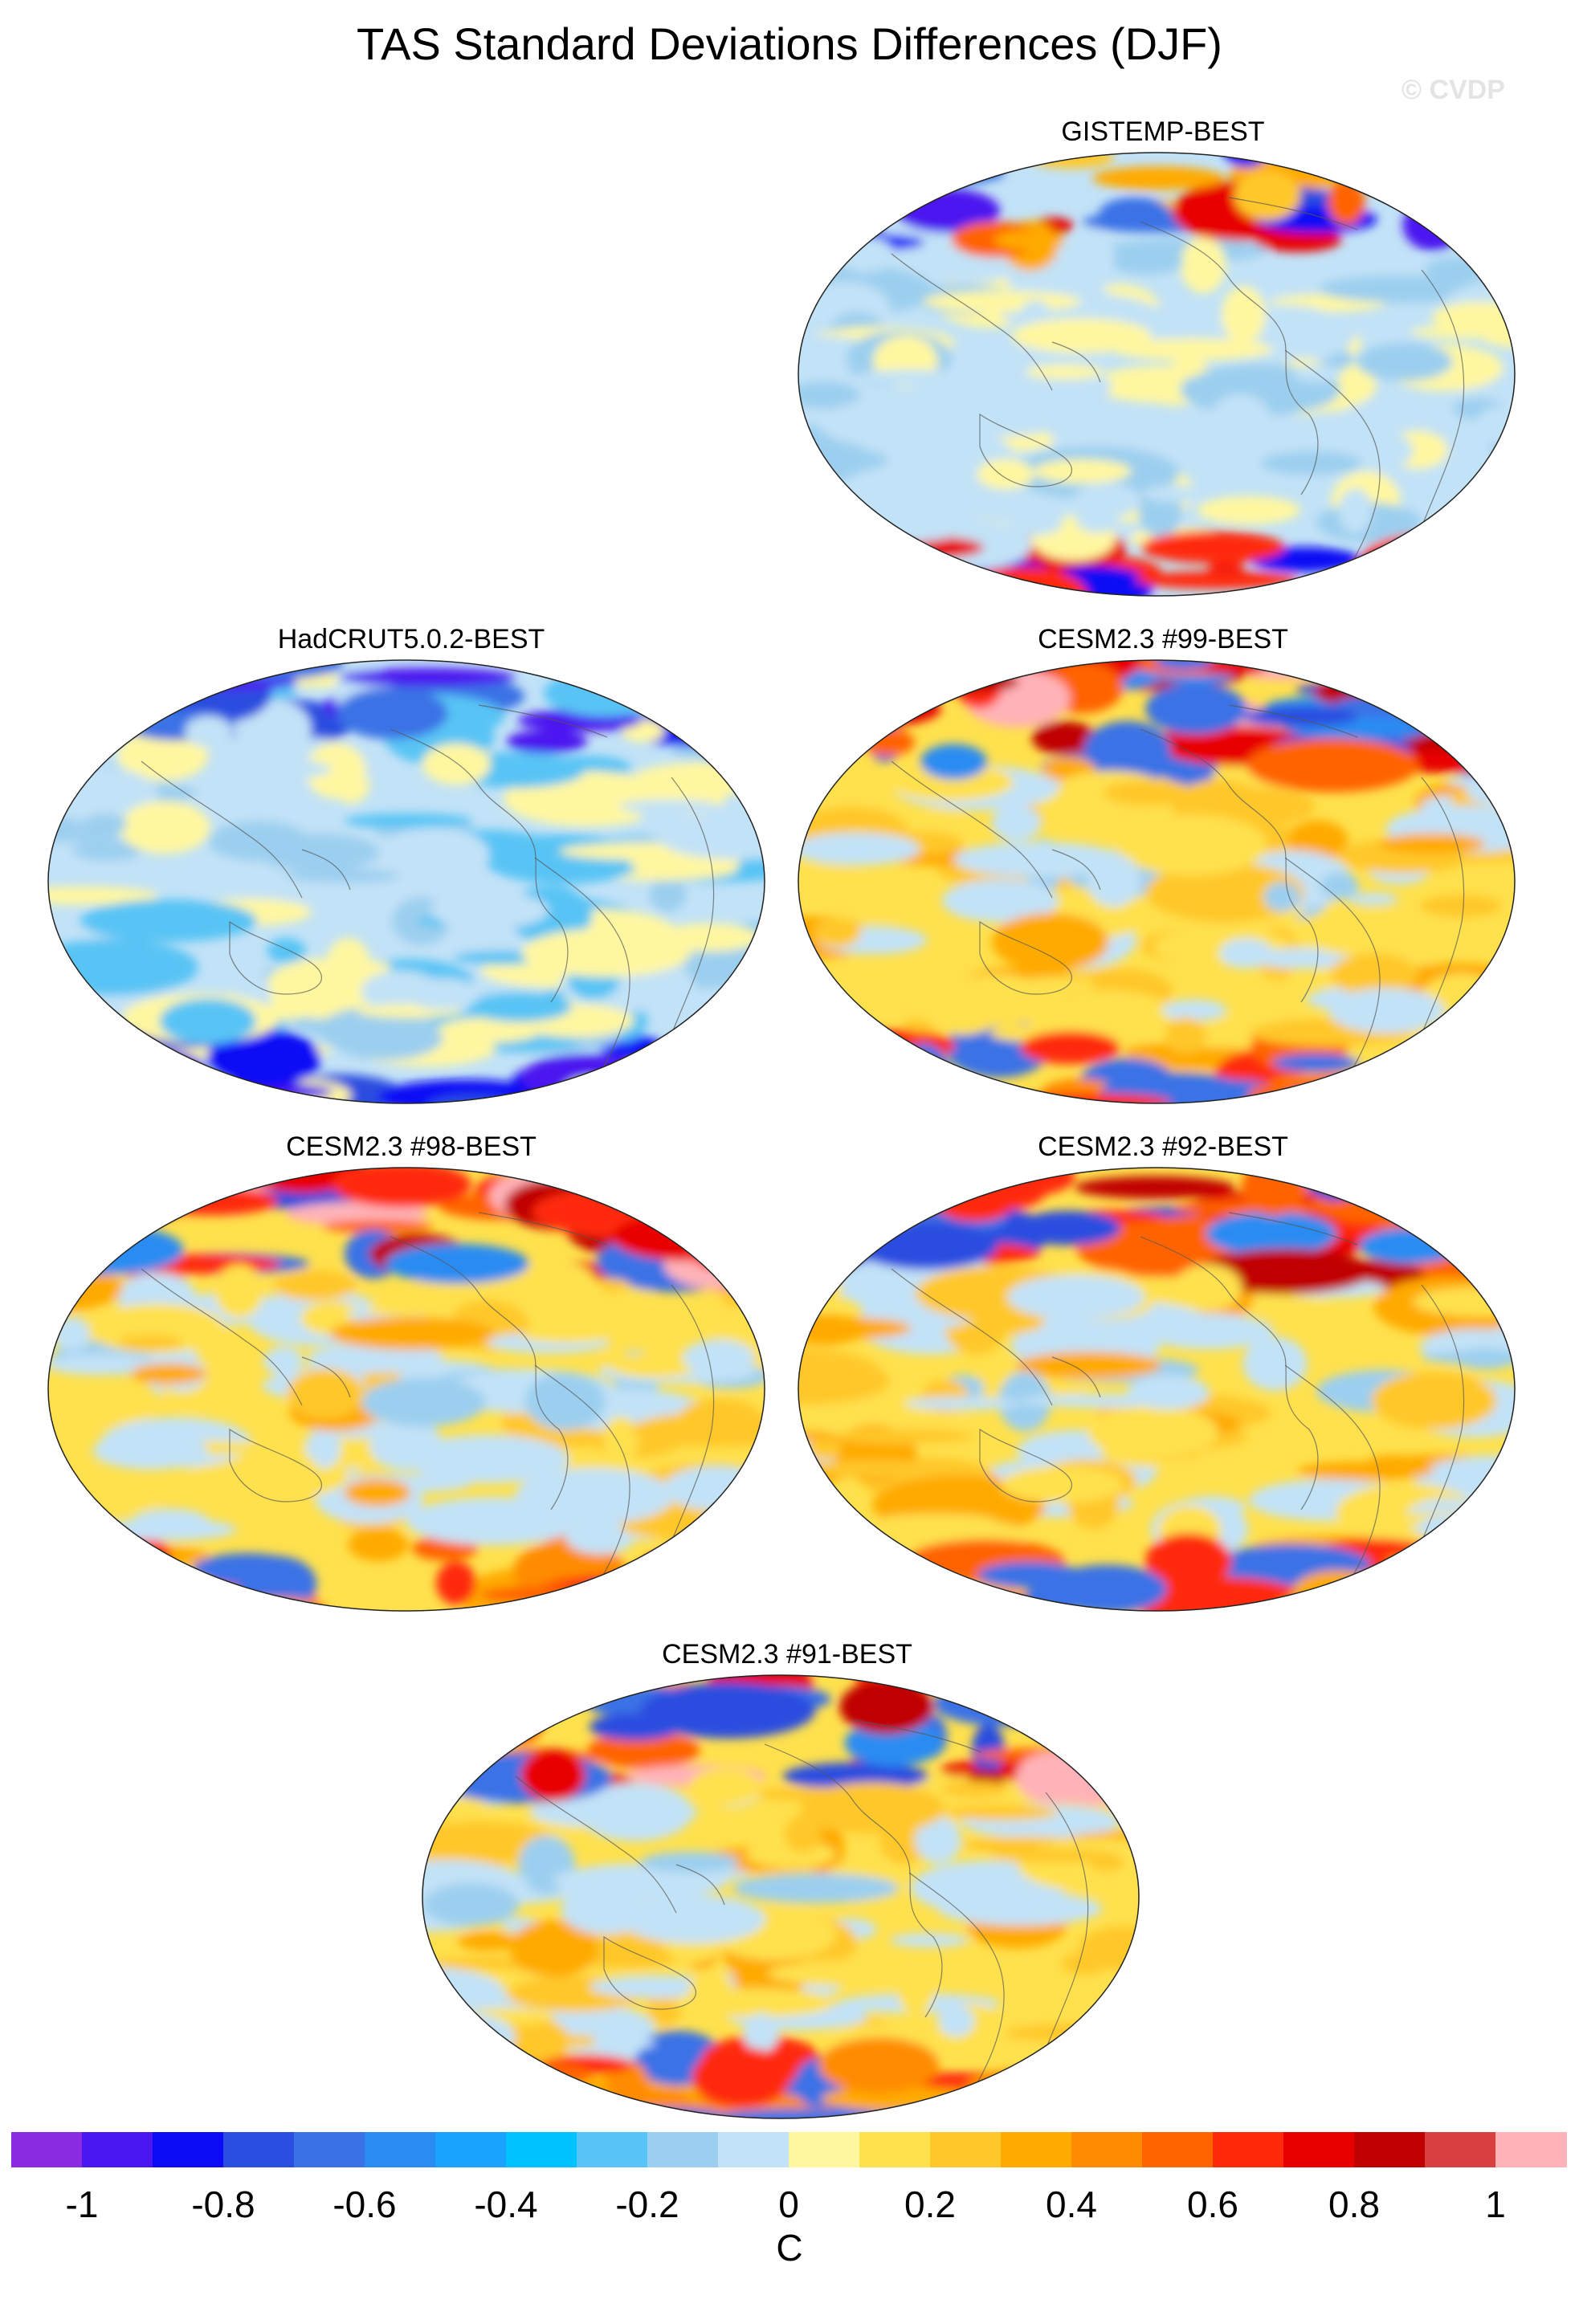  I want to click on map-border, so click(1157, 1390).